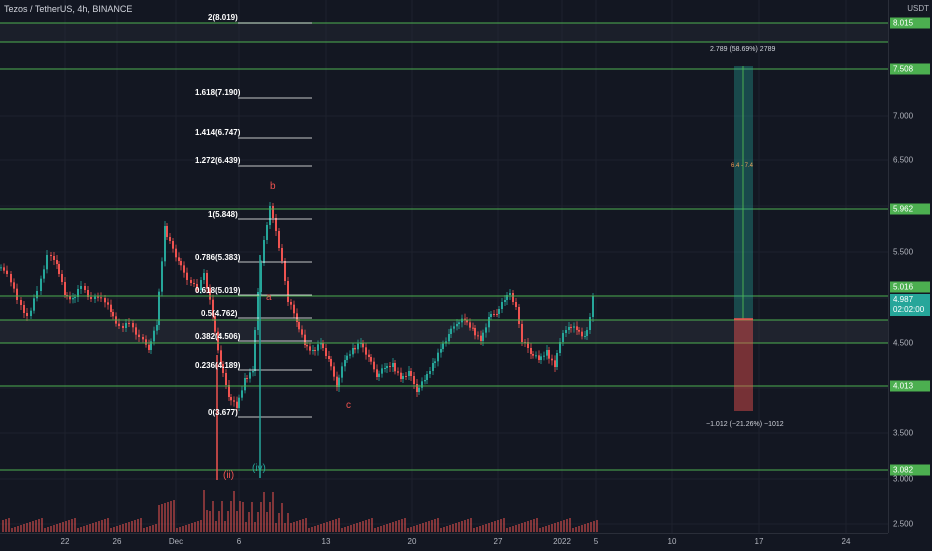 This screenshot has width=932, height=551. What do you see at coordinates (910, 386) in the screenshot?
I see `level-badge-4013: 4.013` at bounding box center [910, 386].